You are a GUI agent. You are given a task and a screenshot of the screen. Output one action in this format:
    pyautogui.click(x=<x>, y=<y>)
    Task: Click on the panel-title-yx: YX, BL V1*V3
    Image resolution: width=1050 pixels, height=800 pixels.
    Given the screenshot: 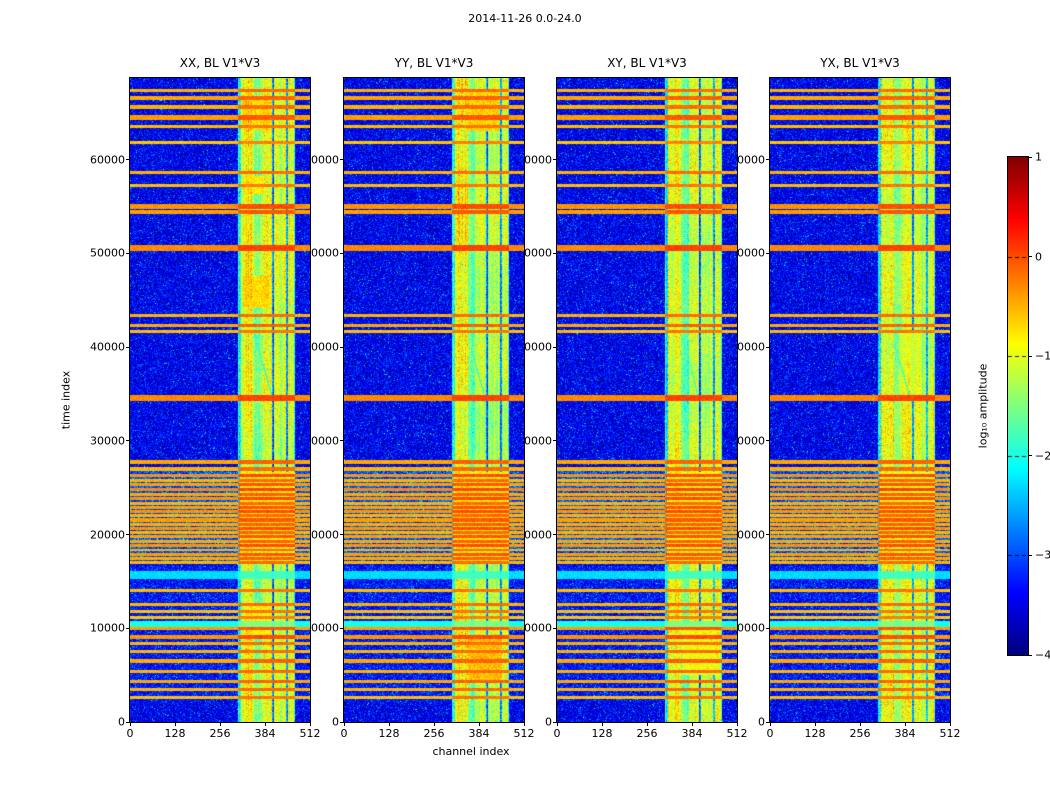 What is the action you would take?
    pyautogui.click(x=860, y=63)
    